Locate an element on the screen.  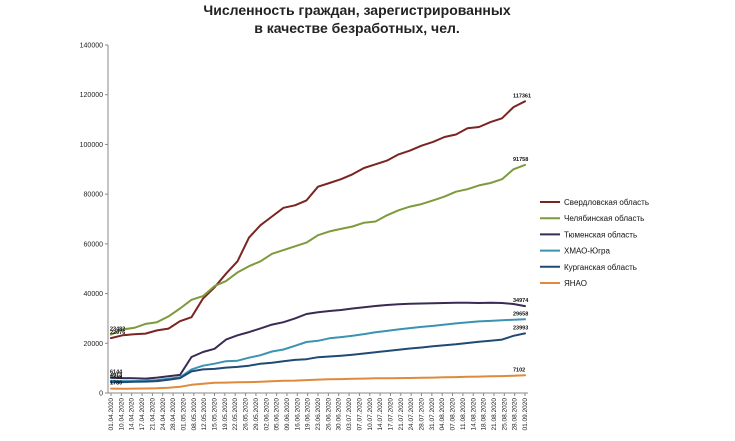
x-tick-label: 12.05.2020 is located at coordinates (204, 414).